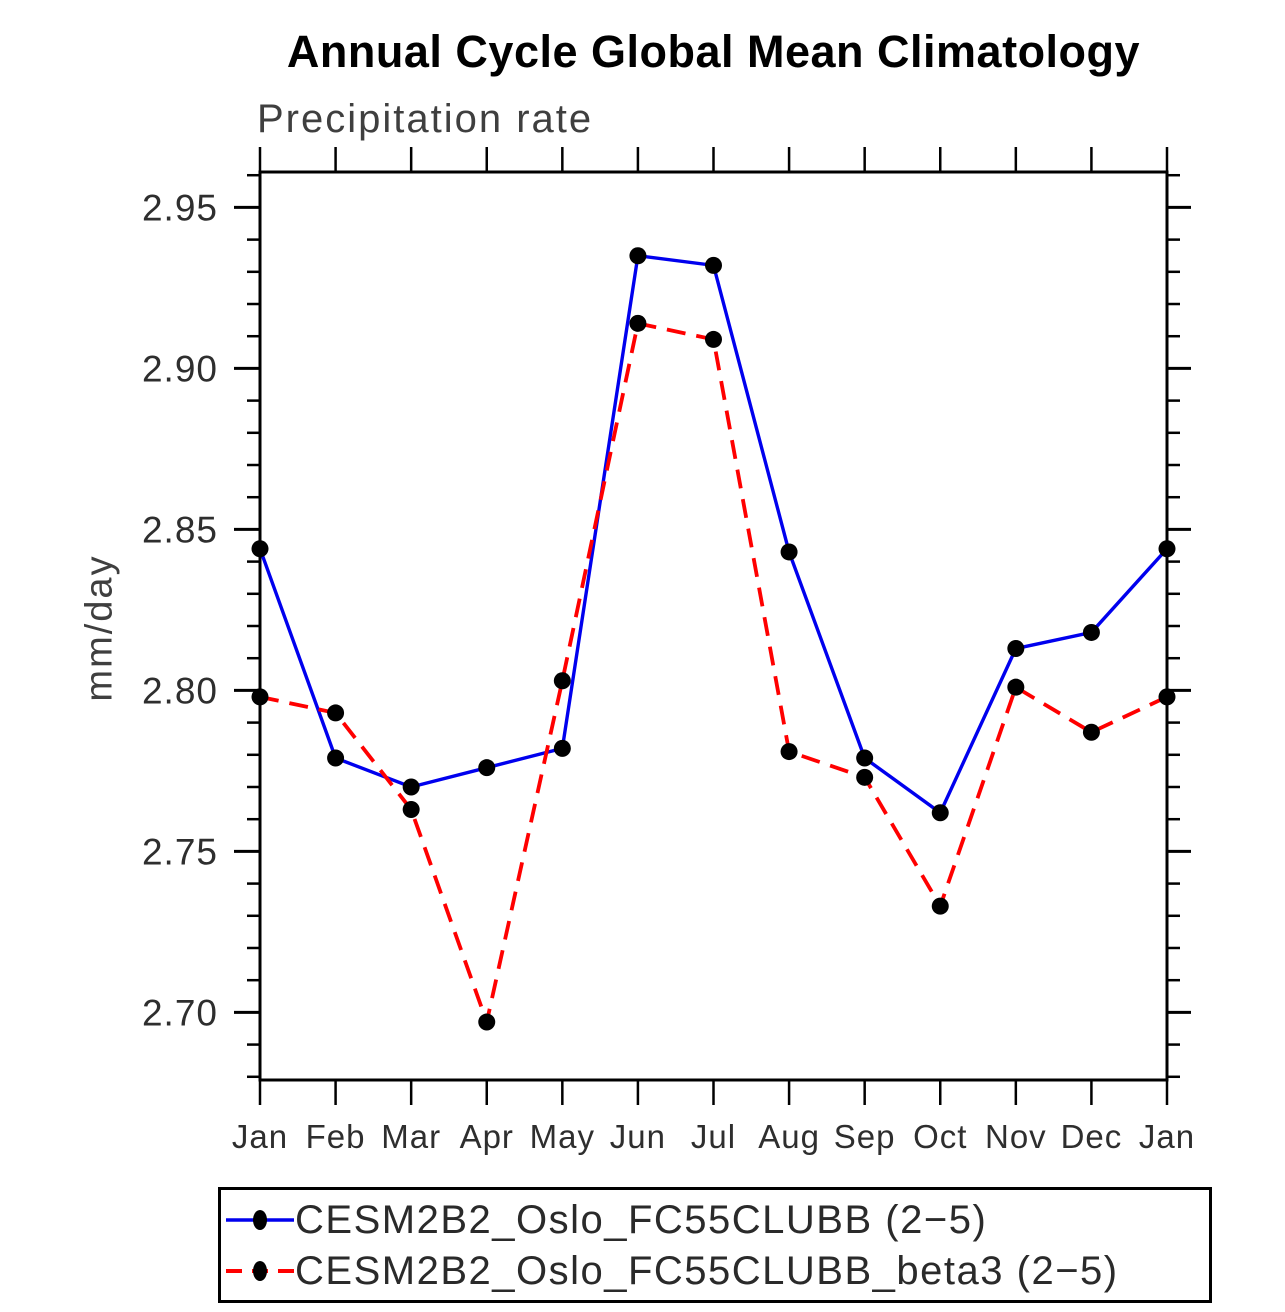 This screenshot has width=1285, height=1312. Describe the element at coordinates (180, 1012) in the screenshot. I see `y-tick-label: 2.70` at that location.